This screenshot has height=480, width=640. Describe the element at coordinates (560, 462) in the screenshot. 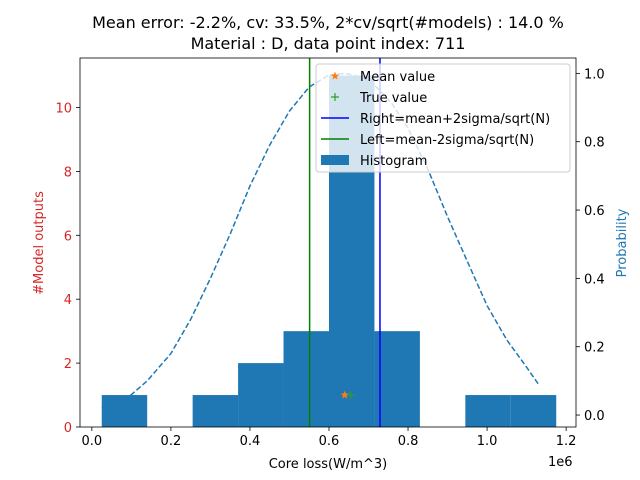

I see `x-axis-offset-label: 1e6` at that location.